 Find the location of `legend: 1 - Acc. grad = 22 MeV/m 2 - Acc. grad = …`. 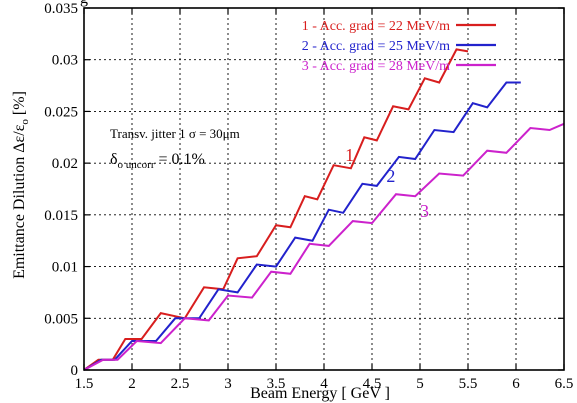

legend: 1 - Acc. grad = 22 MeV/m 2 - Acc. grad = … is located at coordinates (399, 46).